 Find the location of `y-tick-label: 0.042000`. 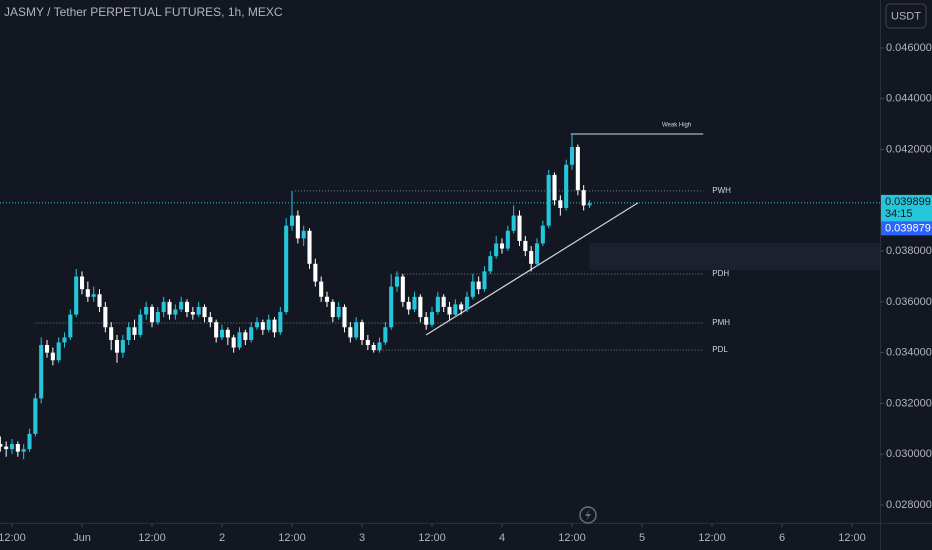

y-tick-label: 0.042000 is located at coordinates (909, 149).